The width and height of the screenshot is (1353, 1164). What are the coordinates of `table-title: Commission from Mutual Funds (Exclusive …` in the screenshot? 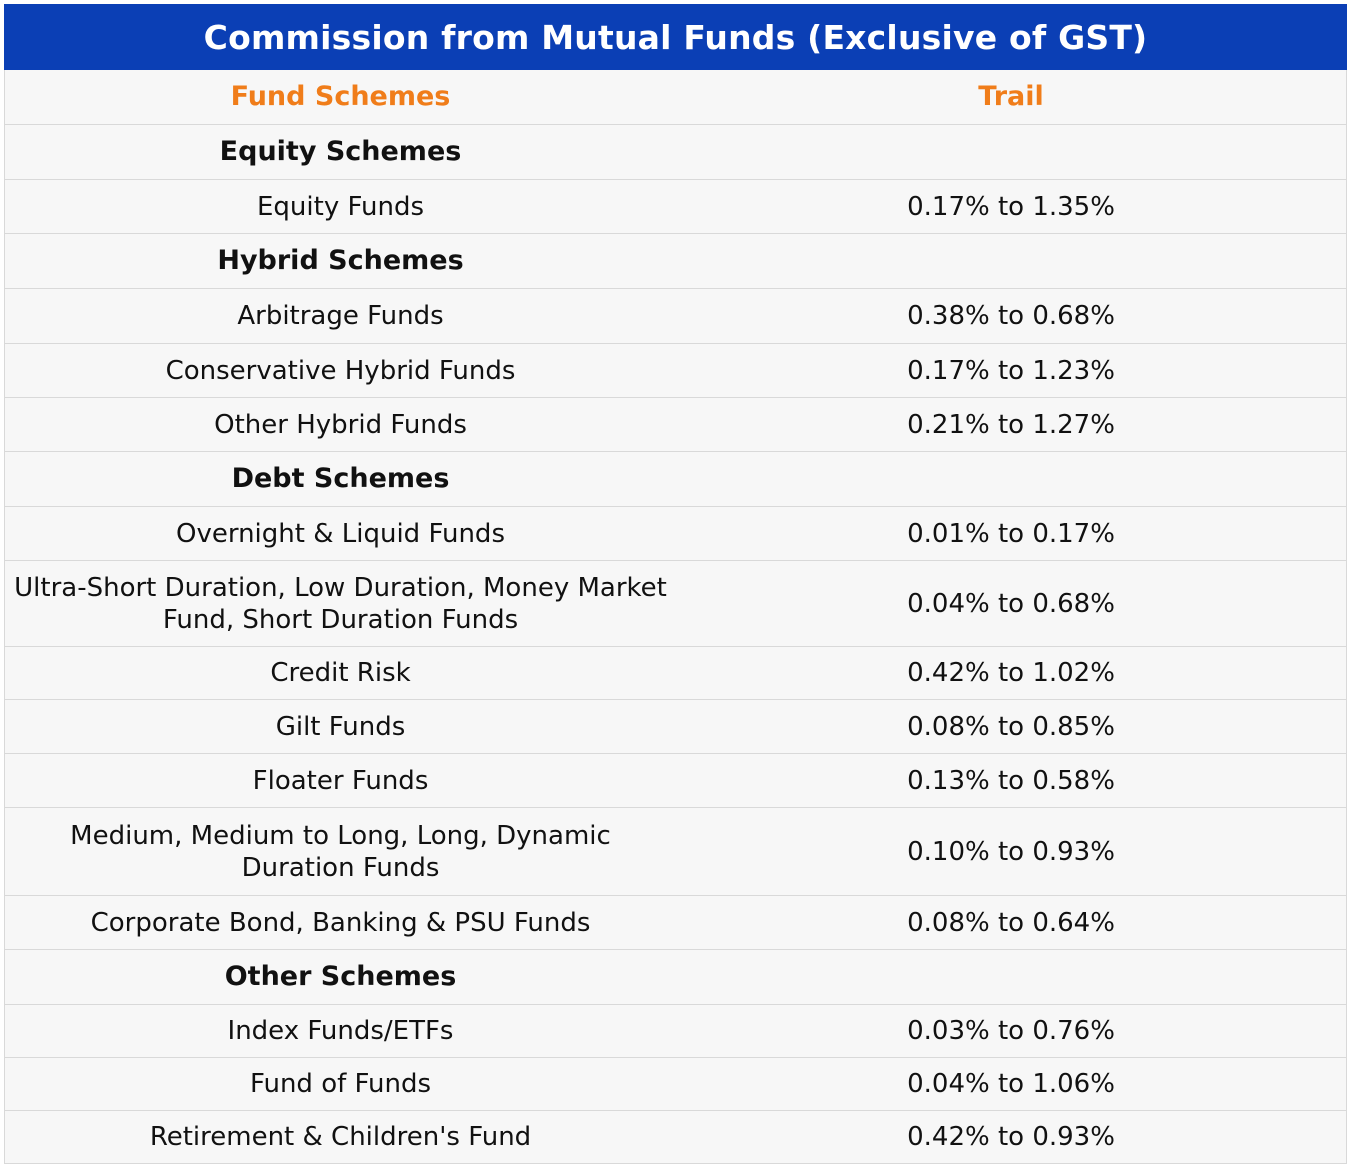 It's located at (675, 37).